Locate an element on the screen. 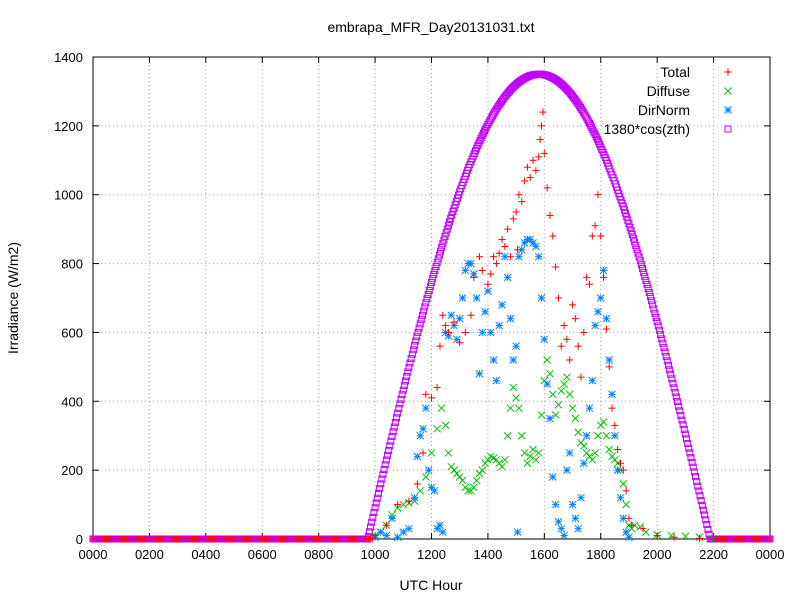  y-tick-label: 200 is located at coordinates (72, 470).